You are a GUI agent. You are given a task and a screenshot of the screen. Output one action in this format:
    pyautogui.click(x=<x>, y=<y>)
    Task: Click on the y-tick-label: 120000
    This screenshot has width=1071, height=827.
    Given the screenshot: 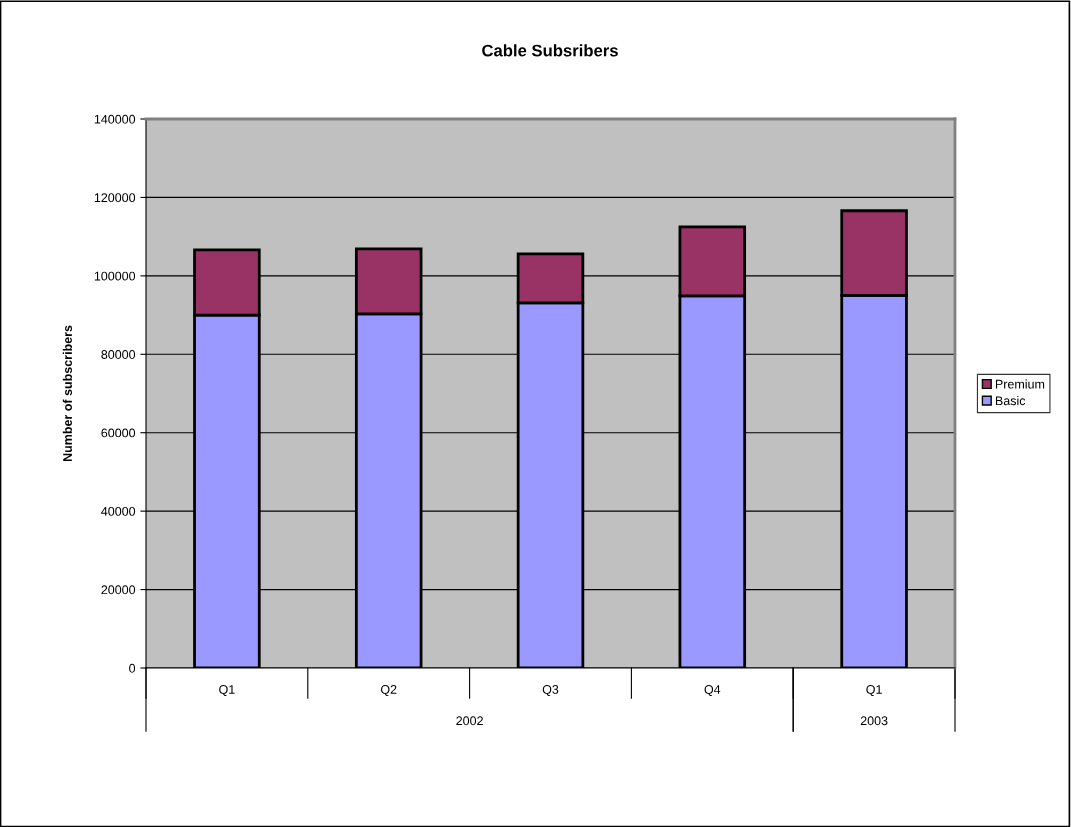 What is the action you would take?
    pyautogui.click(x=115, y=198)
    